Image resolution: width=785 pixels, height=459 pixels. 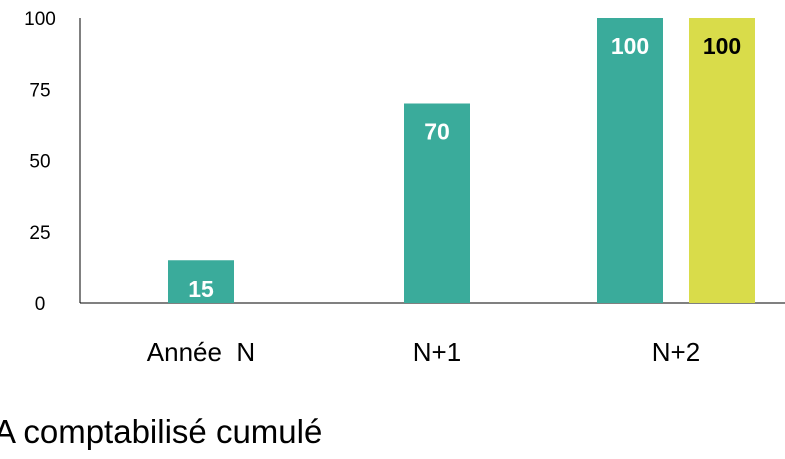 What do you see at coordinates (676, 352) in the screenshot?
I see `x-tick-label: N+2` at bounding box center [676, 352].